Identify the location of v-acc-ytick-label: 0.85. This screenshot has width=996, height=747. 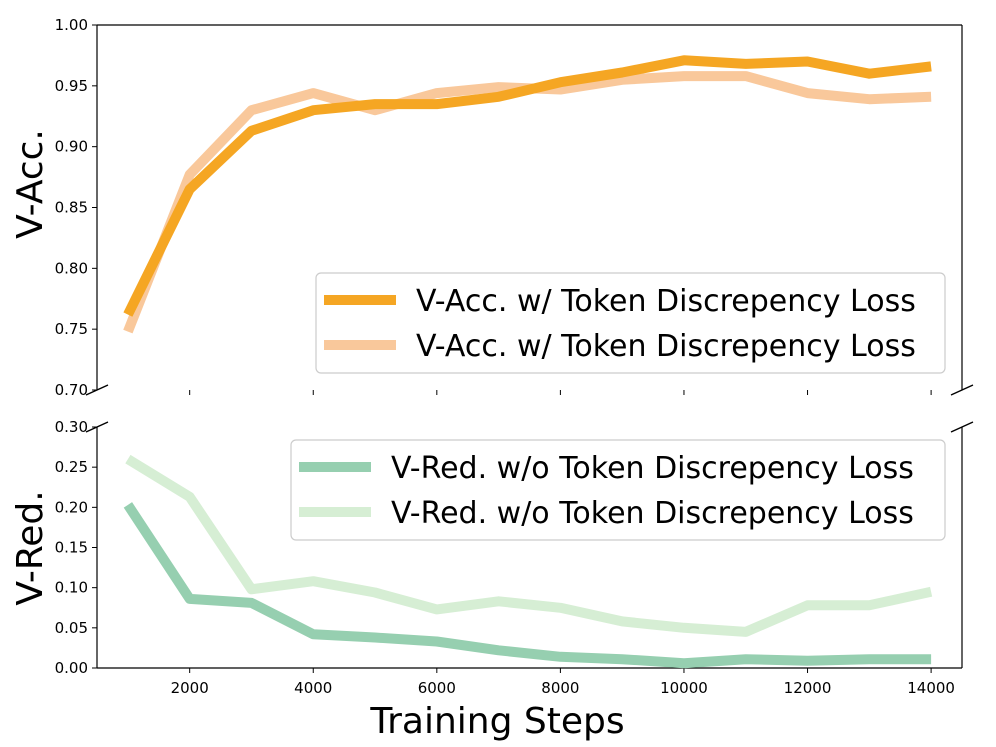
(71, 208).